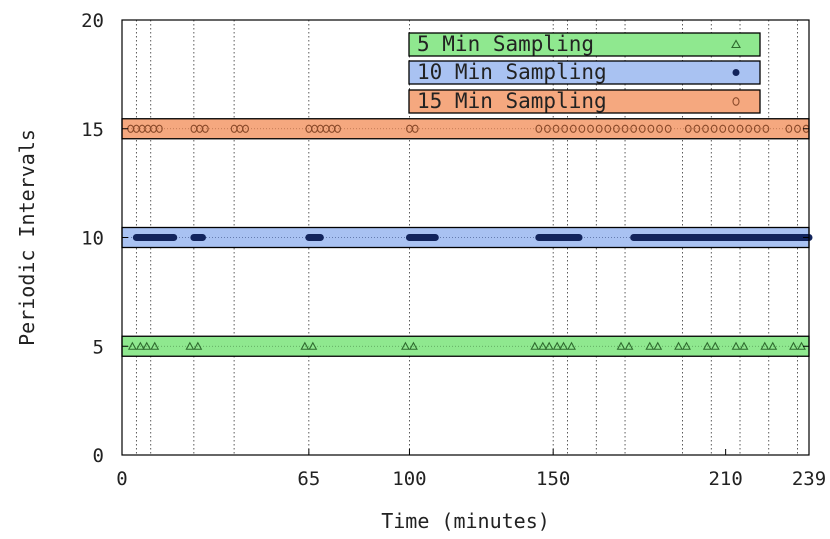 The height and width of the screenshot is (539, 830). What do you see at coordinates (92, 130) in the screenshot?
I see `y-tick-label-3: 15` at bounding box center [92, 130].